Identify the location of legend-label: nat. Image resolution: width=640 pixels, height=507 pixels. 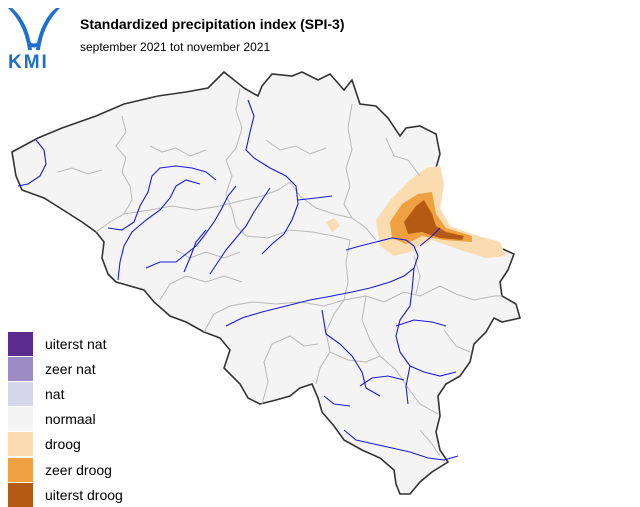
(55, 393).